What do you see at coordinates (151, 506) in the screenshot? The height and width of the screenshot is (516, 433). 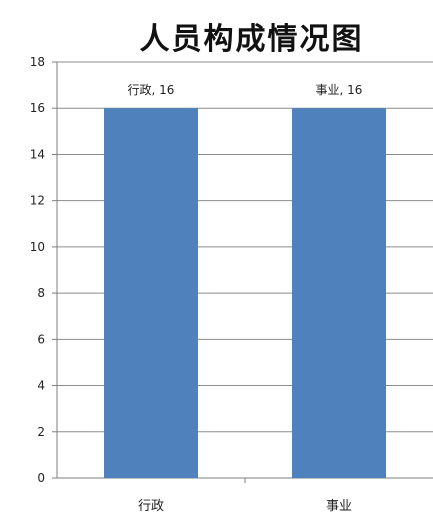 I see `x-tick-label: 行政` at bounding box center [151, 506].